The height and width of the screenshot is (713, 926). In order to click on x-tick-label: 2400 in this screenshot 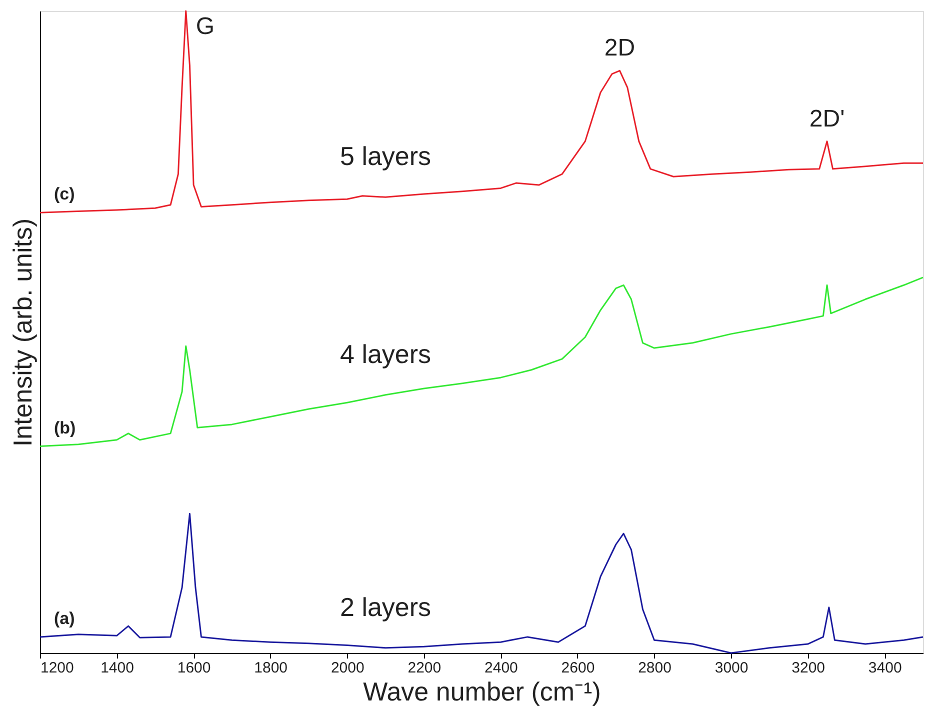, I will do `click(501, 668)`.